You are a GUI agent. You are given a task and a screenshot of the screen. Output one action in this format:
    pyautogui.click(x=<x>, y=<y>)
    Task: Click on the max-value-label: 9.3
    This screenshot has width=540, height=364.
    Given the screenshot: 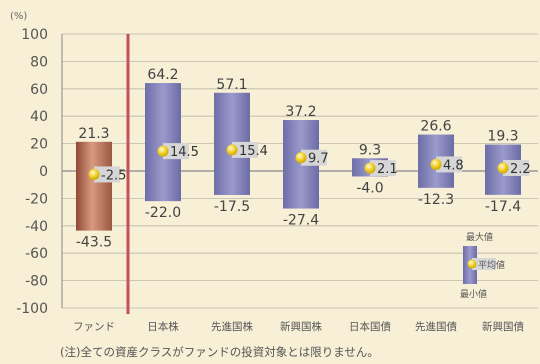 What is the action you would take?
    pyautogui.click(x=370, y=150)
    